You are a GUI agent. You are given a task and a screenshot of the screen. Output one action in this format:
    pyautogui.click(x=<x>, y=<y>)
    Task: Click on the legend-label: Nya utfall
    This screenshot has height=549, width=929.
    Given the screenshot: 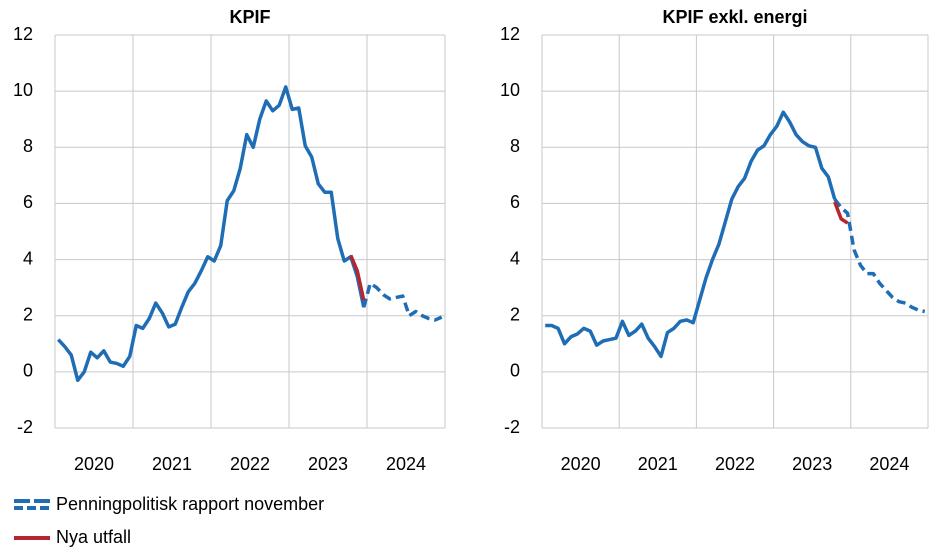 What is the action you would take?
    pyautogui.click(x=93, y=537)
    